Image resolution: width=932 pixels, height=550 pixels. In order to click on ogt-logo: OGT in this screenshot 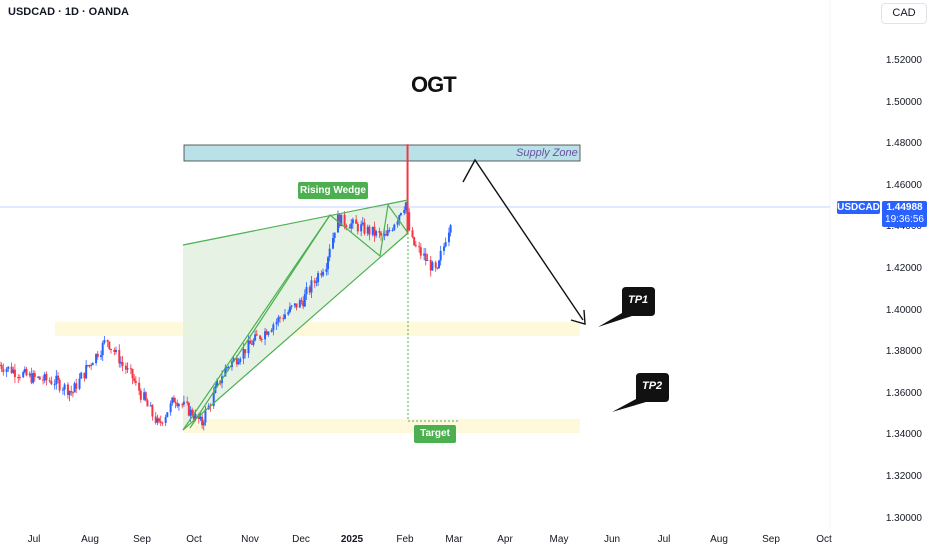, I will do `click(434, 84)`.